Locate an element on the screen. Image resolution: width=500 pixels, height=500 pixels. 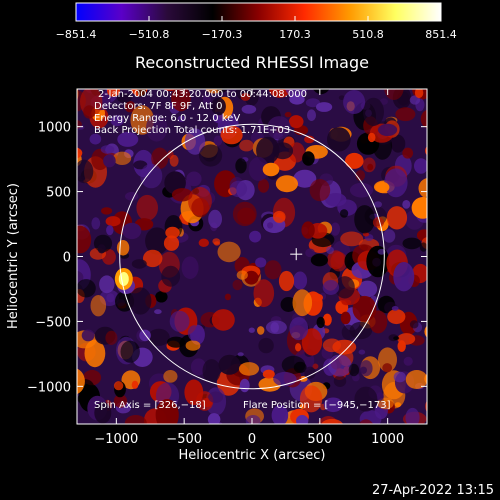
colorbar-frame is located at coordinates (258, 12).